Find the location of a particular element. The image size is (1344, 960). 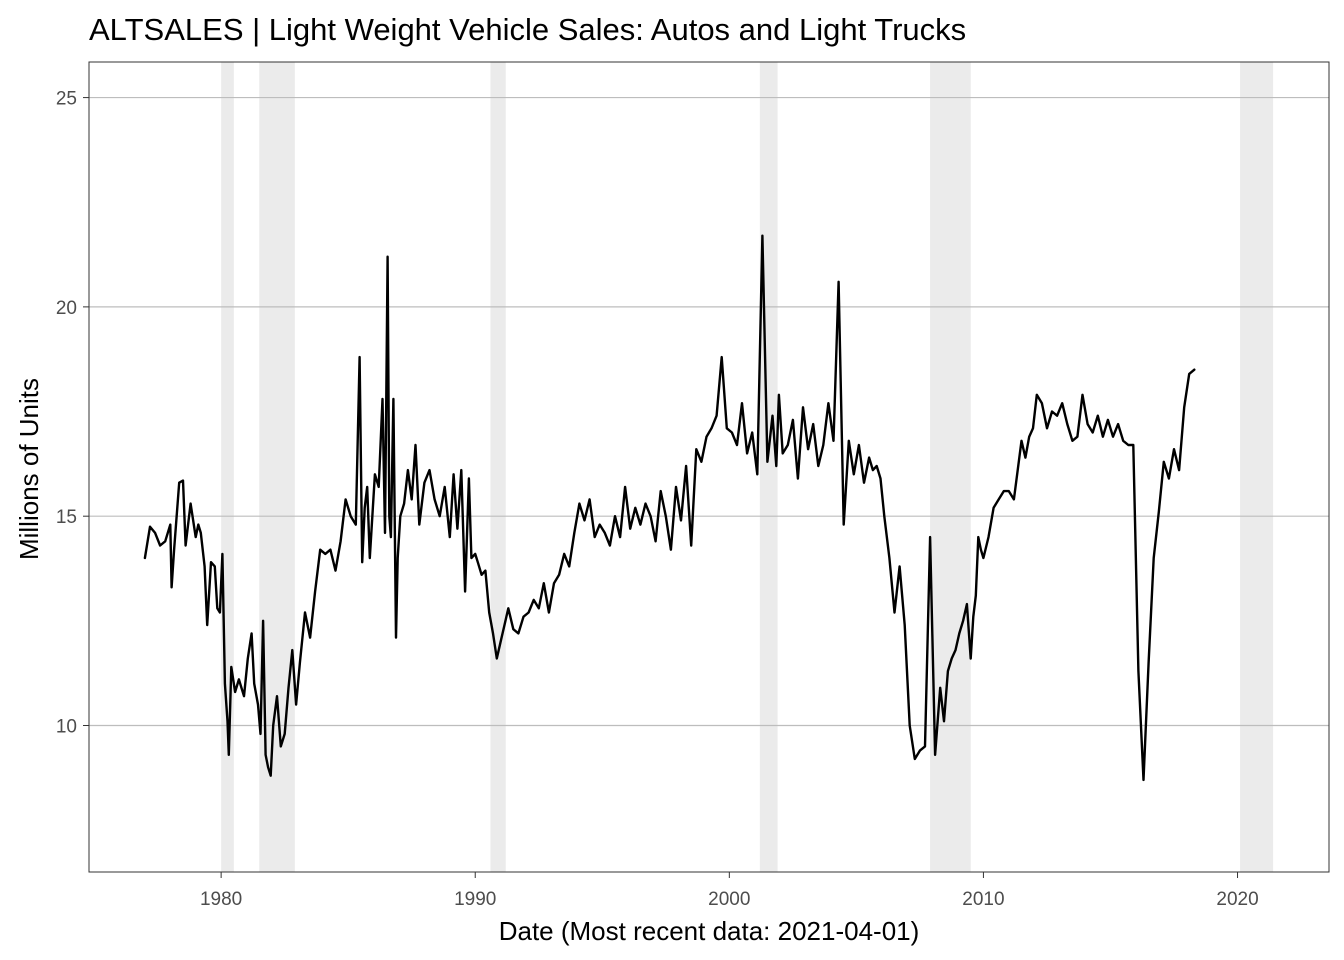

chart-title: ALTSALES | Light Weight Vehicle Sales is located at coordinates (527, 29).